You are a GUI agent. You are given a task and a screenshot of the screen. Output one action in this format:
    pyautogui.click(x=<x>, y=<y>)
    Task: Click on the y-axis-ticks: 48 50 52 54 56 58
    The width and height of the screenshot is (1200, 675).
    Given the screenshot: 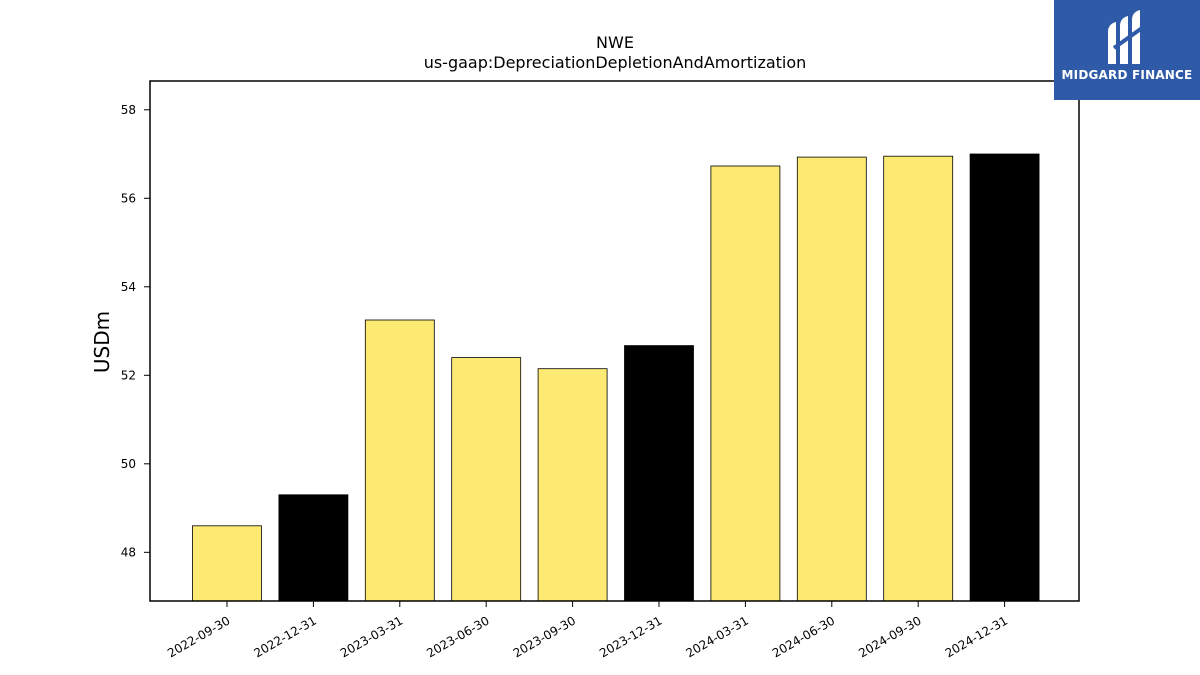 What is the action you would take?
    pyautogui.click(x=135, y=331)
    